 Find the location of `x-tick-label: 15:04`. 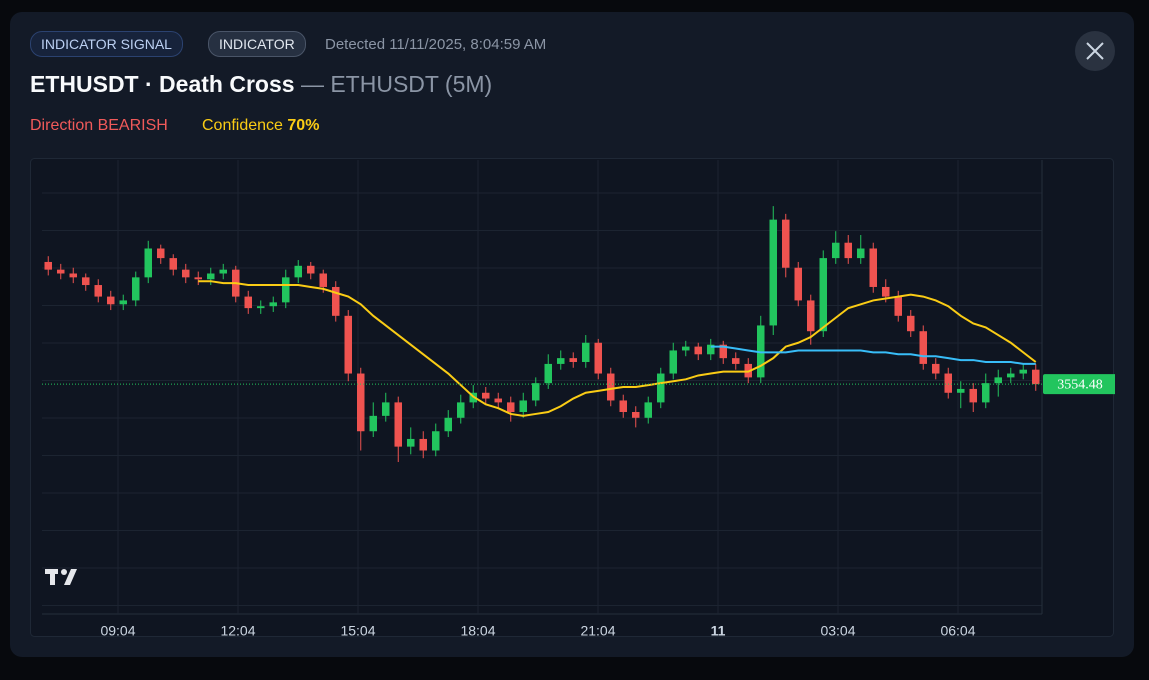

x-tick-label: 15:04 is located at coordinates (357, 630).